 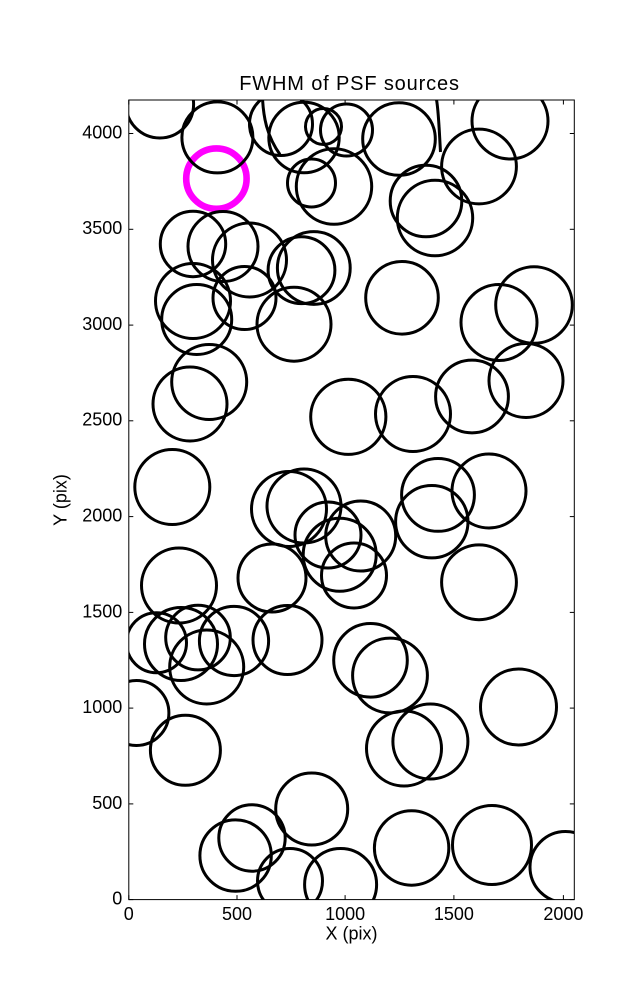 I want to click on svg-text: 3500, so click(x=102, y=228).